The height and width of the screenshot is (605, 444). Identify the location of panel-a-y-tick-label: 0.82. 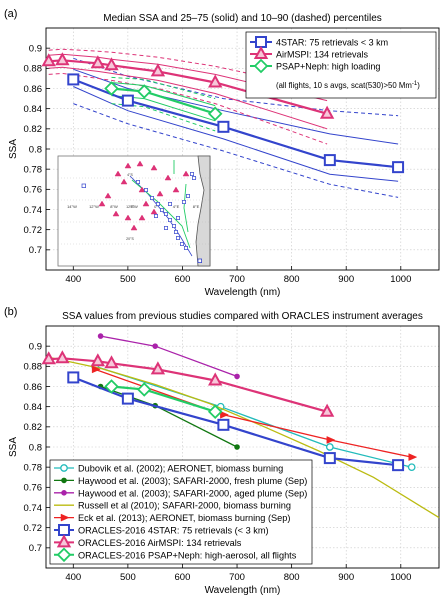
(33, 129).